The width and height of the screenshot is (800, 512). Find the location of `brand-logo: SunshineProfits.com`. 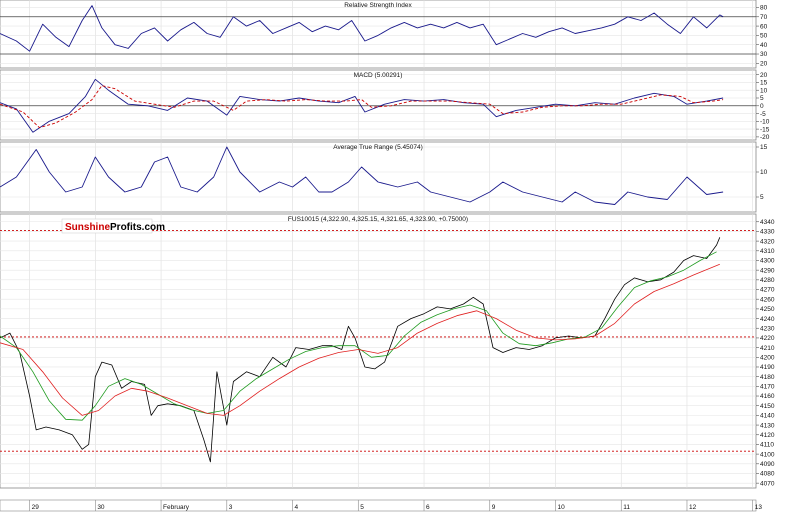

brand-logo: SunshineProfits.com is located at coordinates (113, 226).